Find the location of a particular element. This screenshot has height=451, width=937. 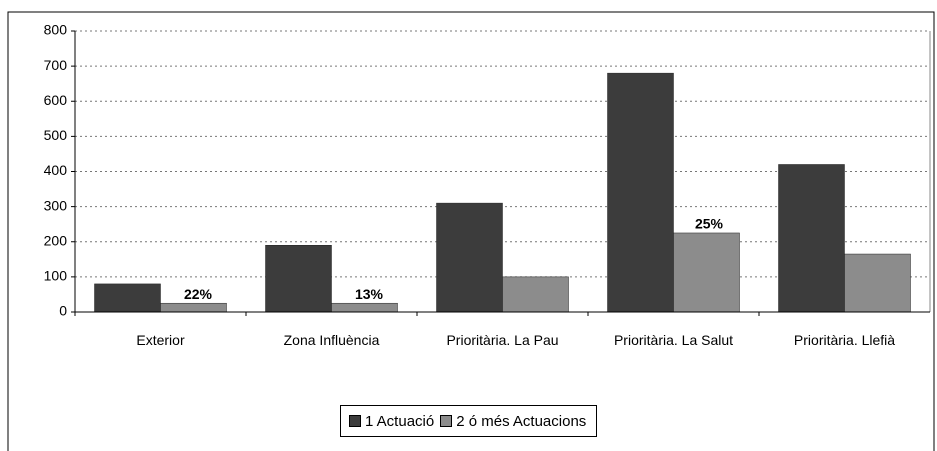

legend-label: 2 ó més Actuacions is located at coordinates (521, 421).